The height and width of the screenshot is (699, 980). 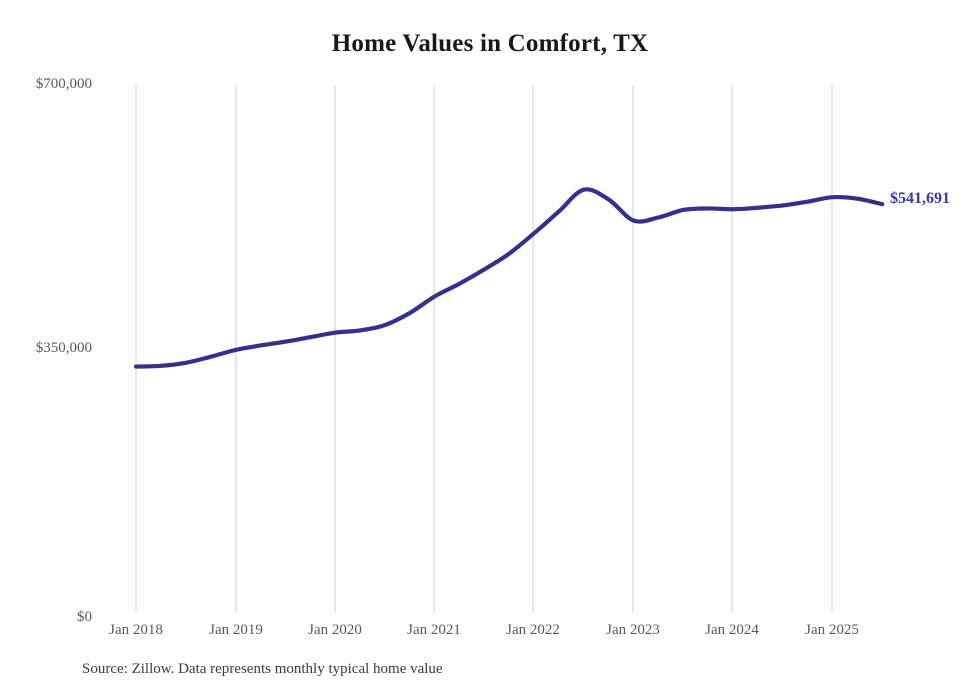 I want to click on y-axis-tick-label: $0, so click(x=84, y=617).